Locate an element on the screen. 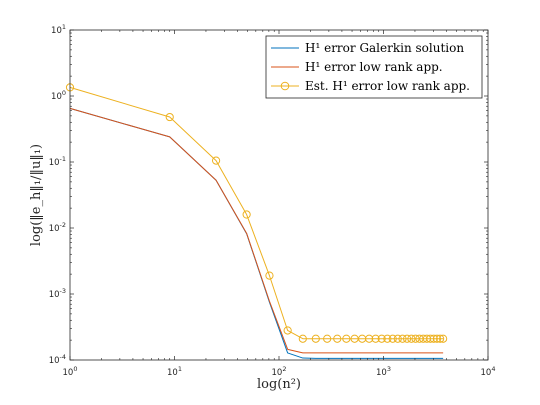 The width and height of the screenshot is (540, 405). y-tick-label: 10⁰ is located at coordinates (58, 95).